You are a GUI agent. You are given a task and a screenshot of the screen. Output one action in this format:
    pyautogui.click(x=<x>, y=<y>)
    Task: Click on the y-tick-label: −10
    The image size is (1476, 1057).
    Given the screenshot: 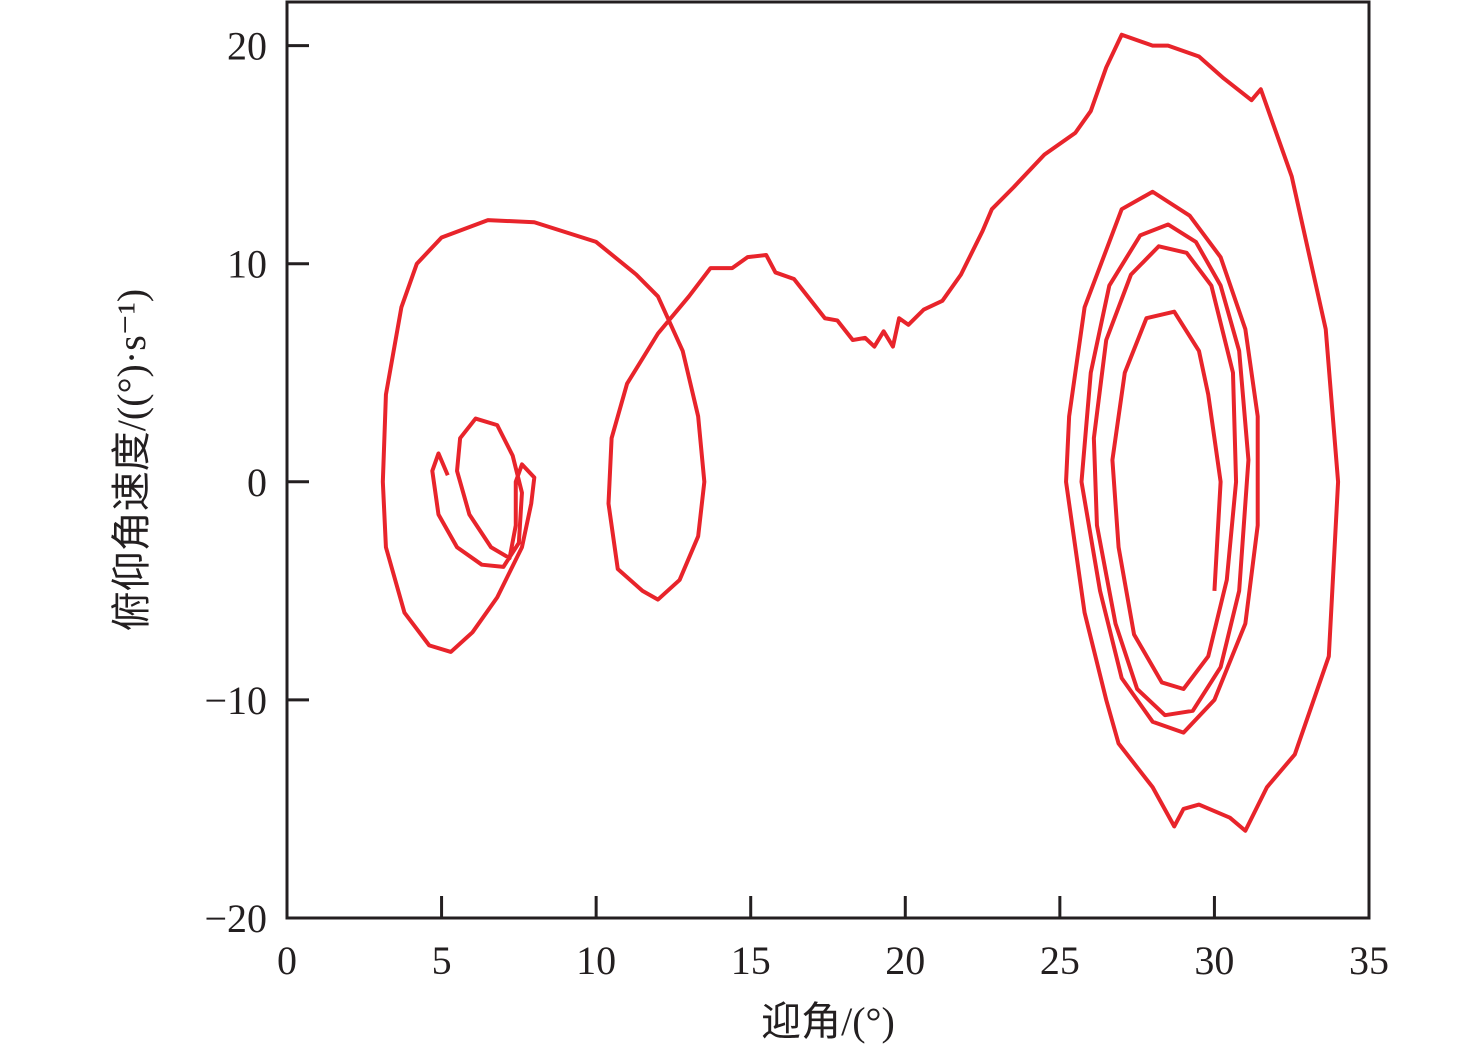 What is the action you would take?
    pyautogui.click(x=235, y=700)
    